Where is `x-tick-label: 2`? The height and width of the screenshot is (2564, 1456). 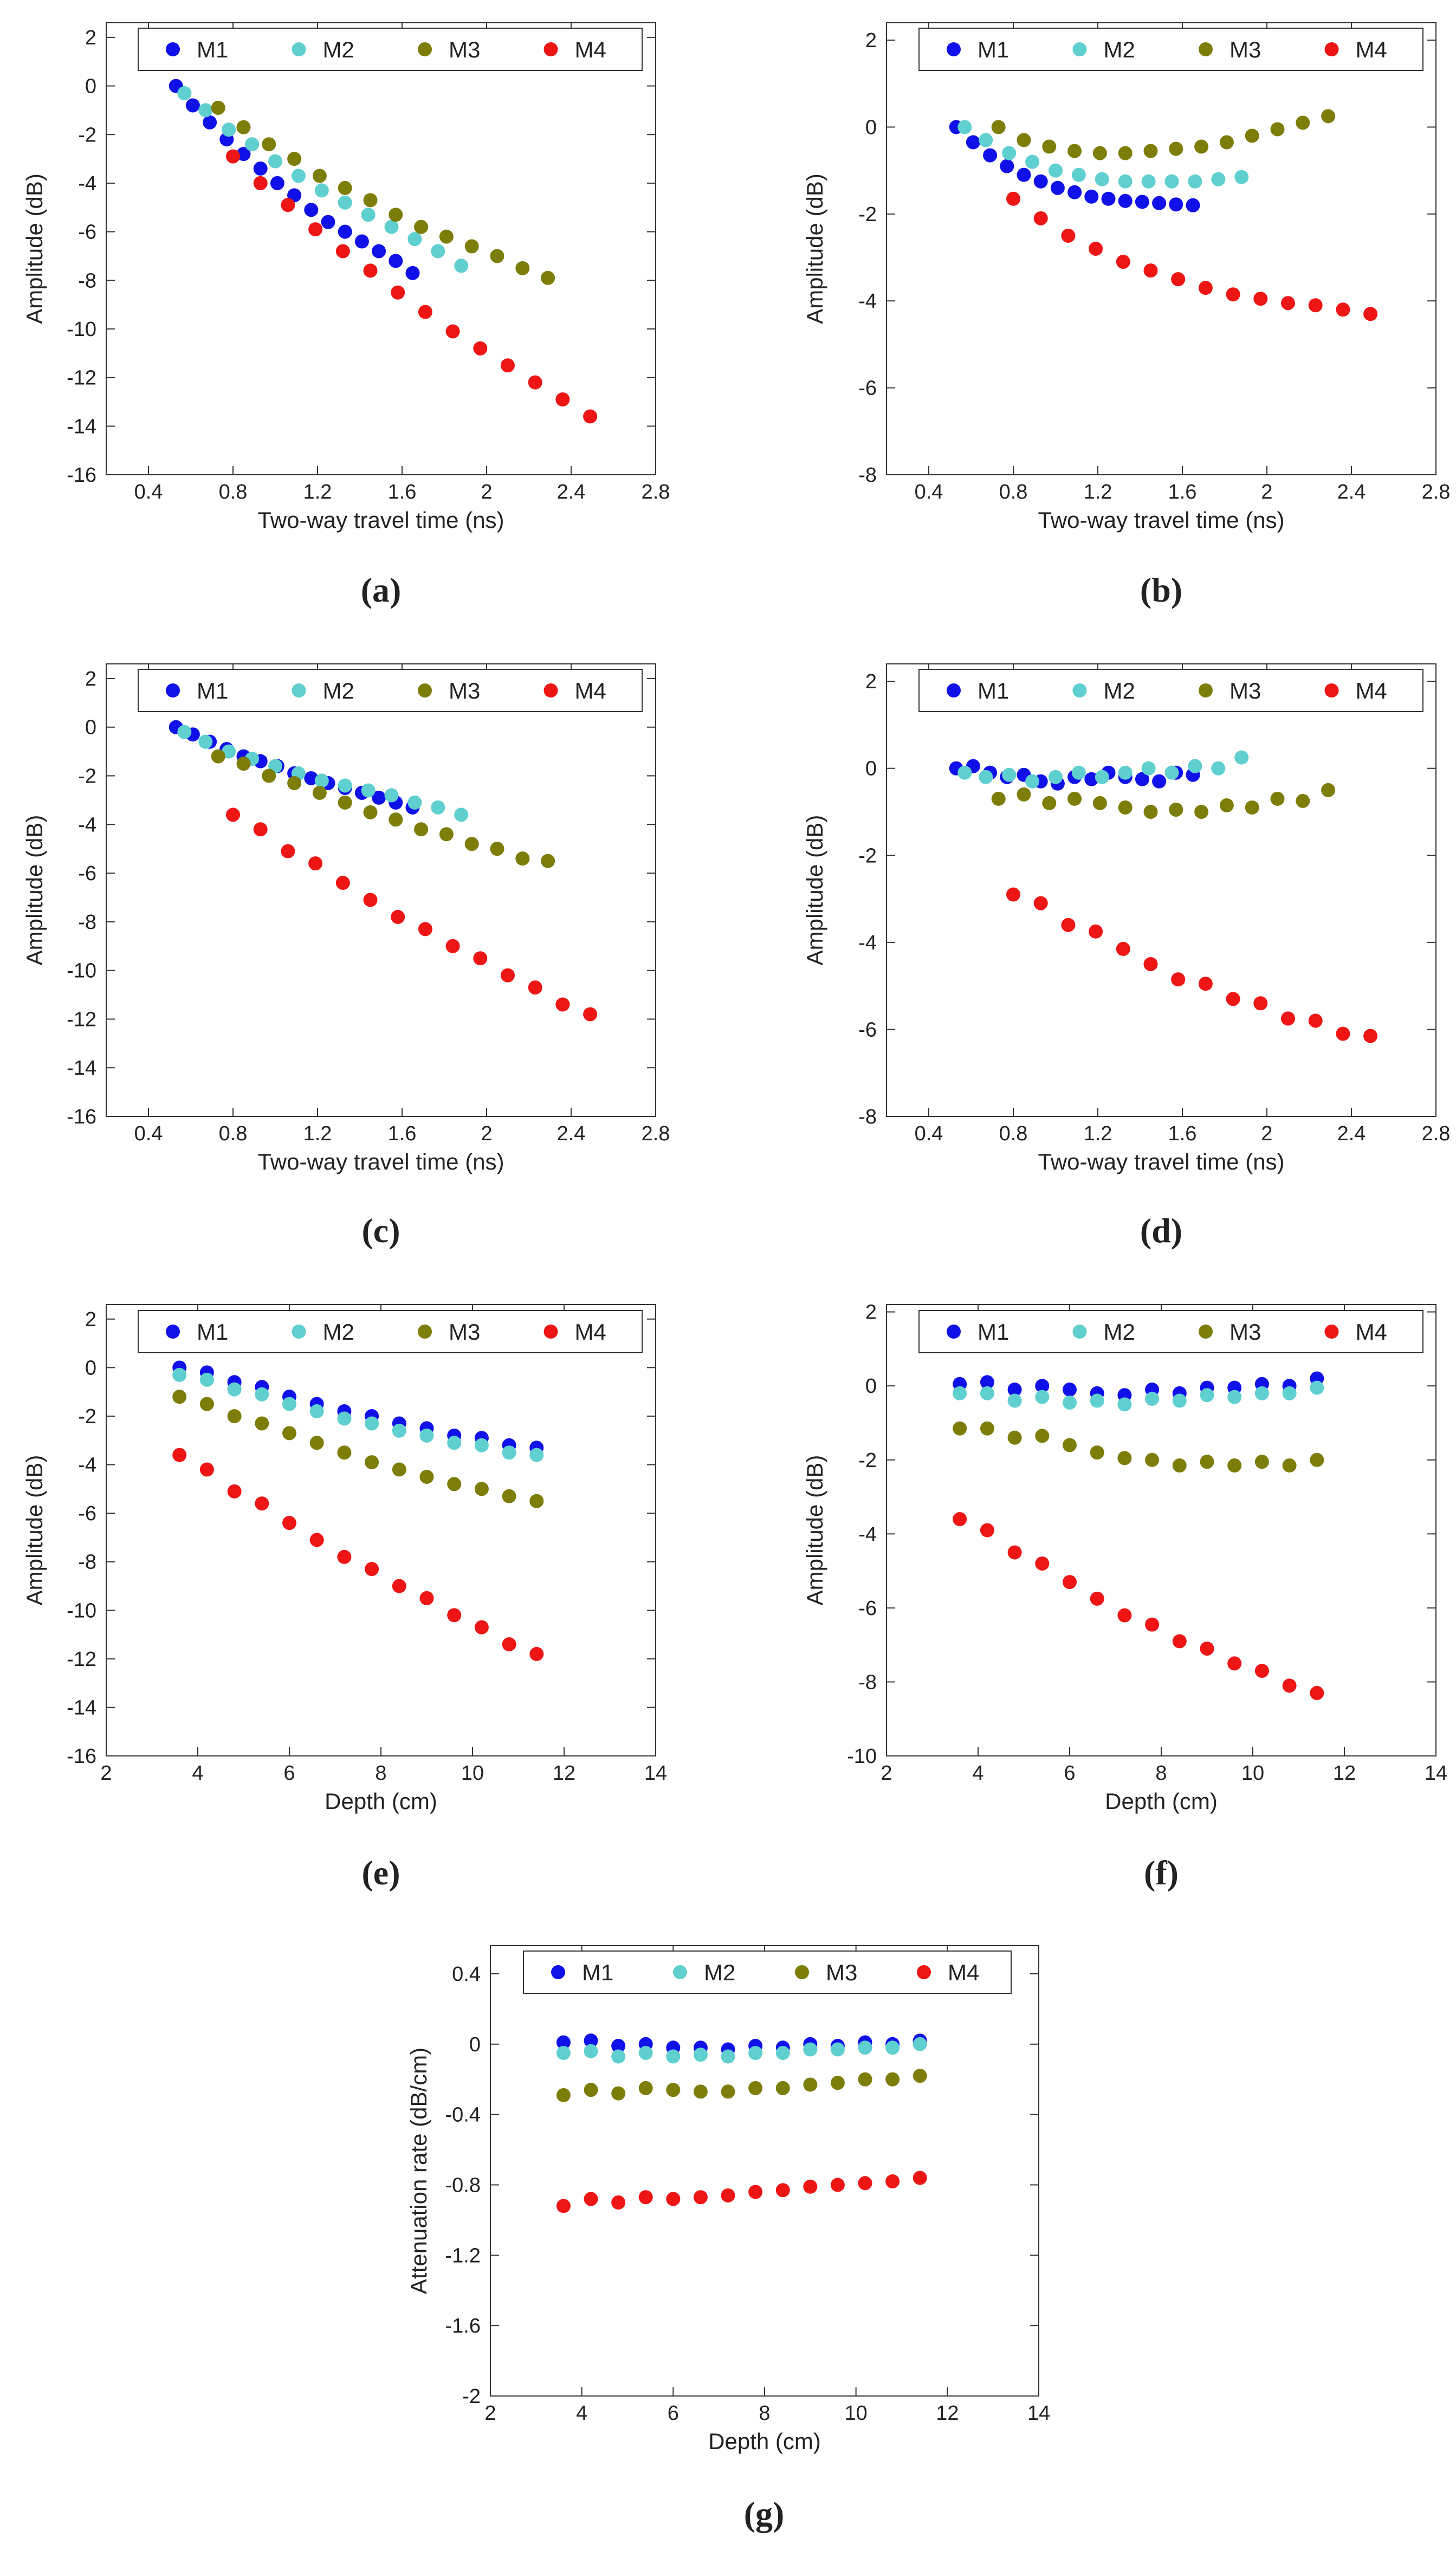 x-tick-label: 2 is located at coordinates (486, 1133).